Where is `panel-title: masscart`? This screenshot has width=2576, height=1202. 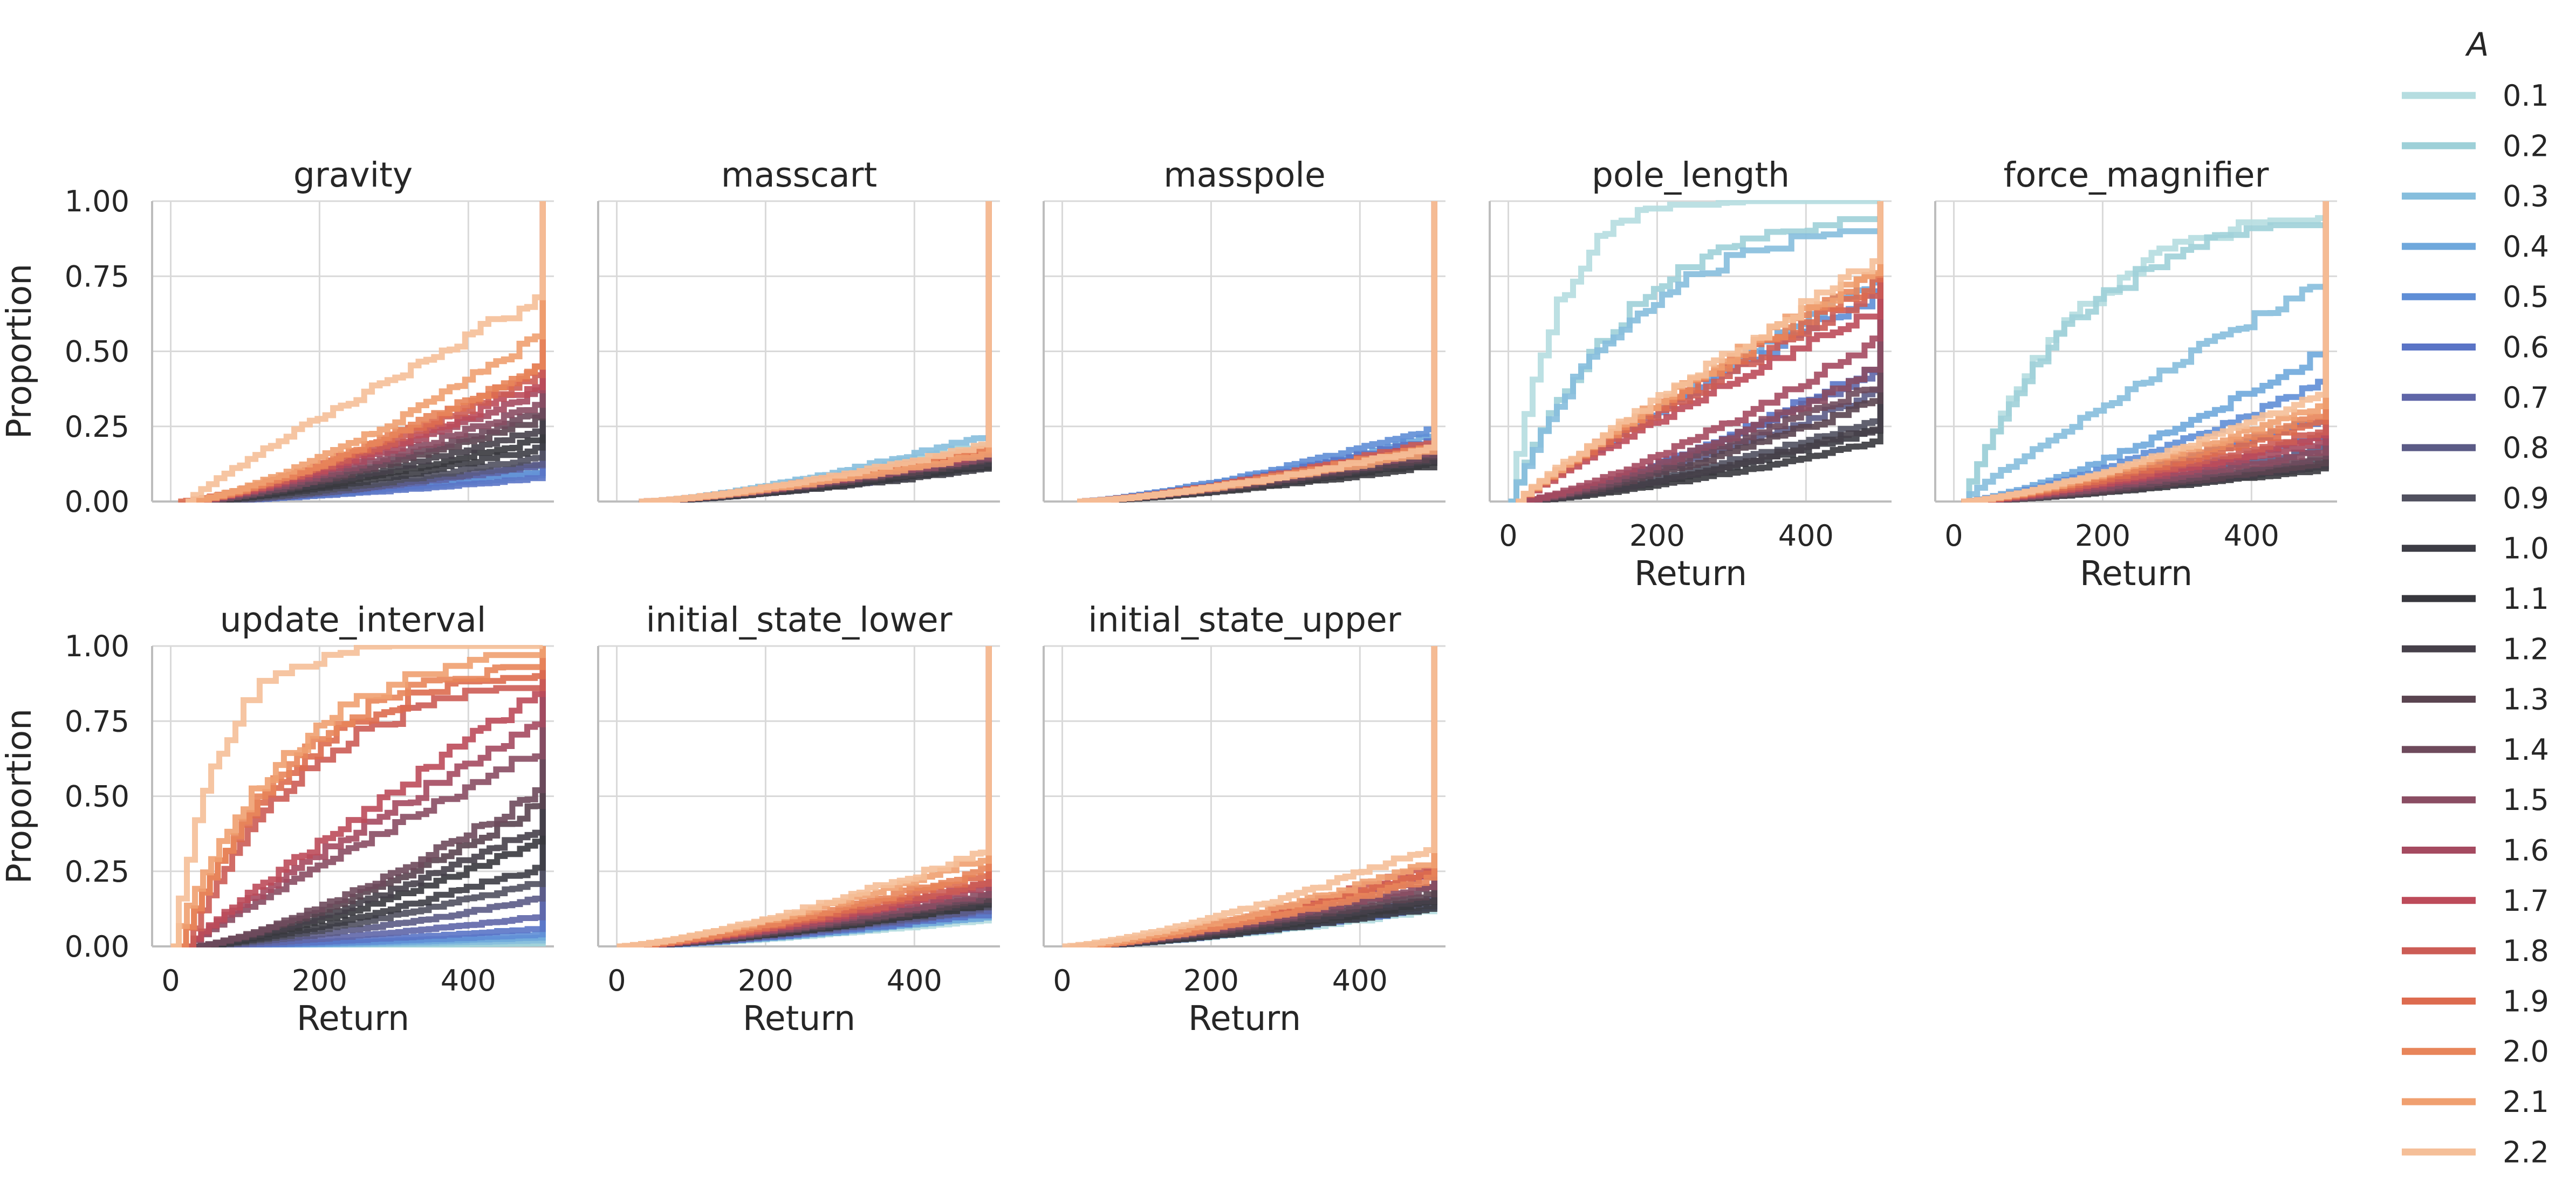 panel-title: masscart is located at coordinates (799, 175).